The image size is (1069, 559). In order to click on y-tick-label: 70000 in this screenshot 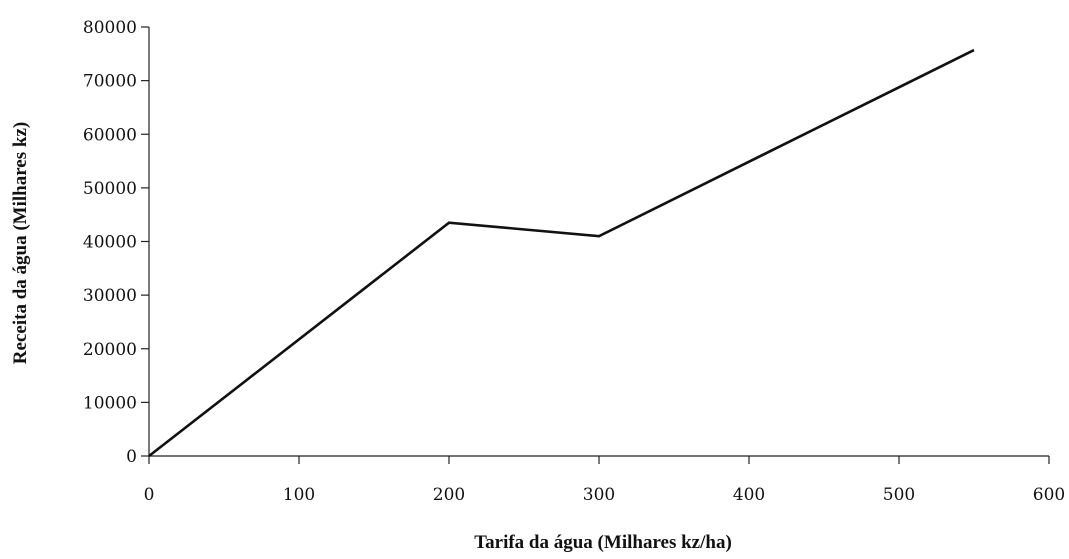, I will do `click(110, 82)`.